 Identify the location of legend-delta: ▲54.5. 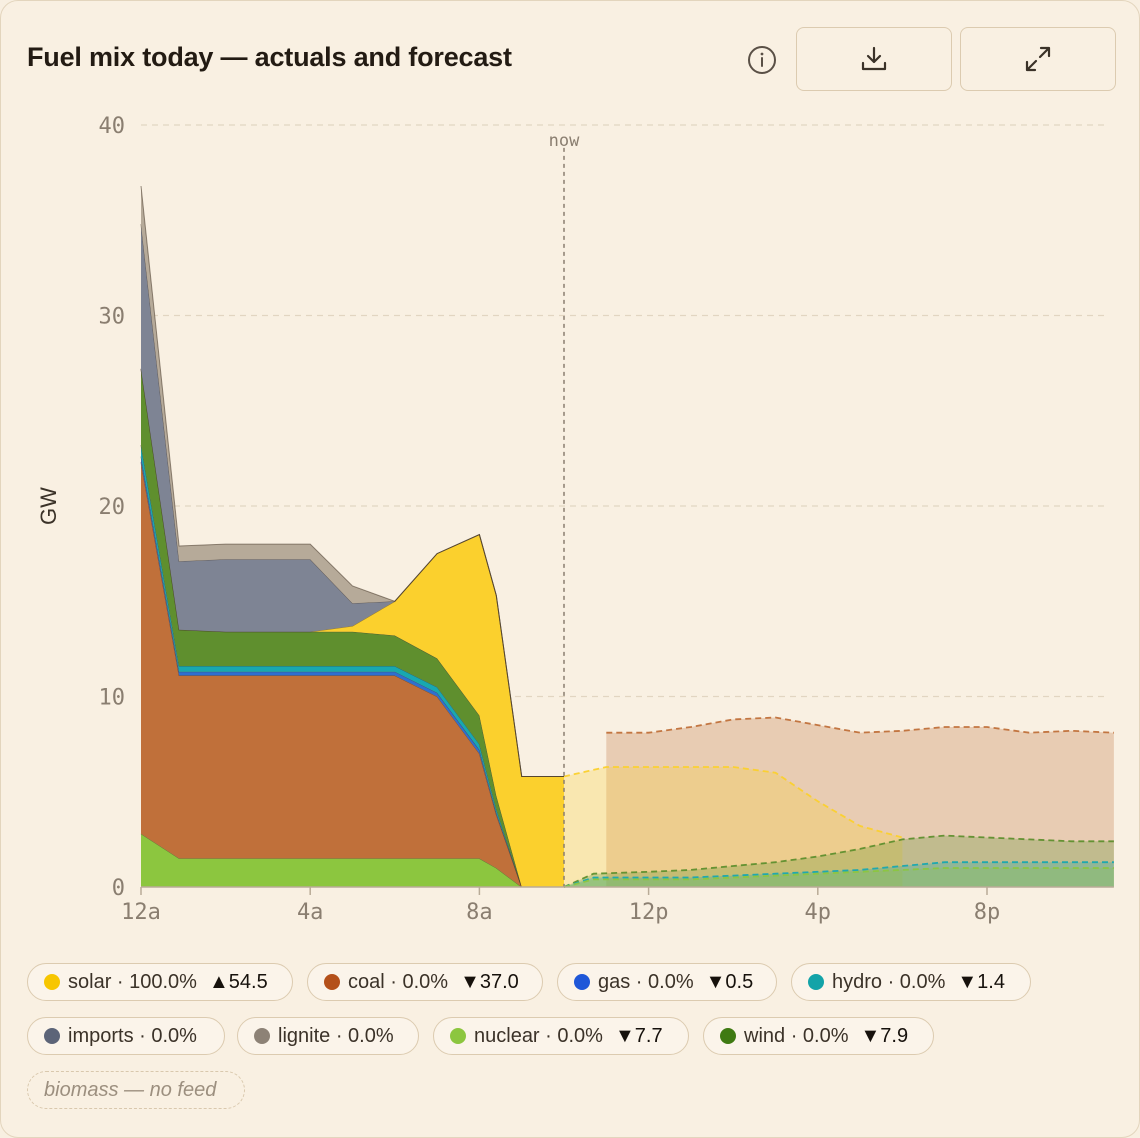
(238, 981).